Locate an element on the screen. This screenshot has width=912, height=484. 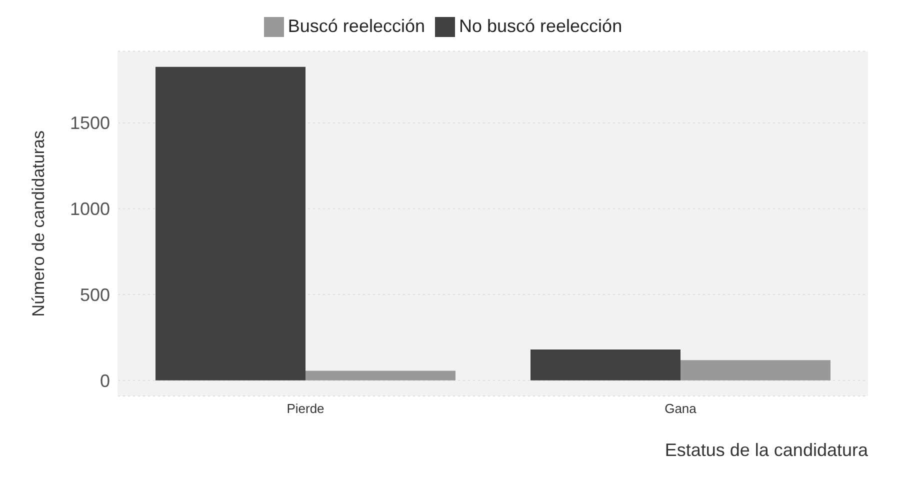
y-tick-label: 0 is located at coordinates (105, 380).